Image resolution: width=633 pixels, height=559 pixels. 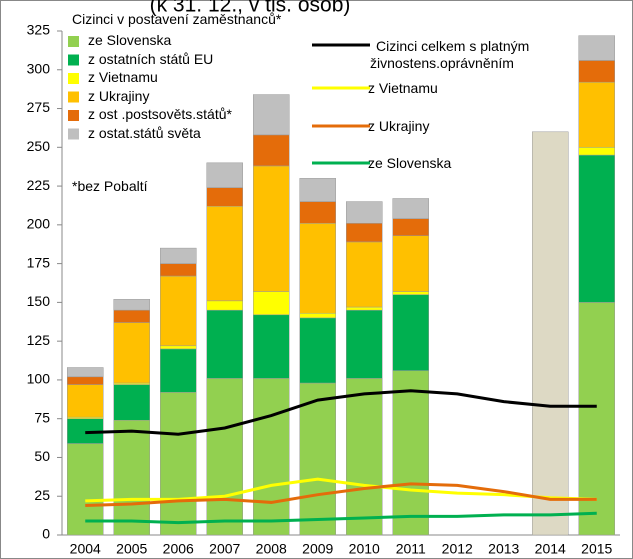 What do you see at coordinates (596, 549) in the screenshot?
I see `x-tick-label: 2015` at bounding box center [596, 549].